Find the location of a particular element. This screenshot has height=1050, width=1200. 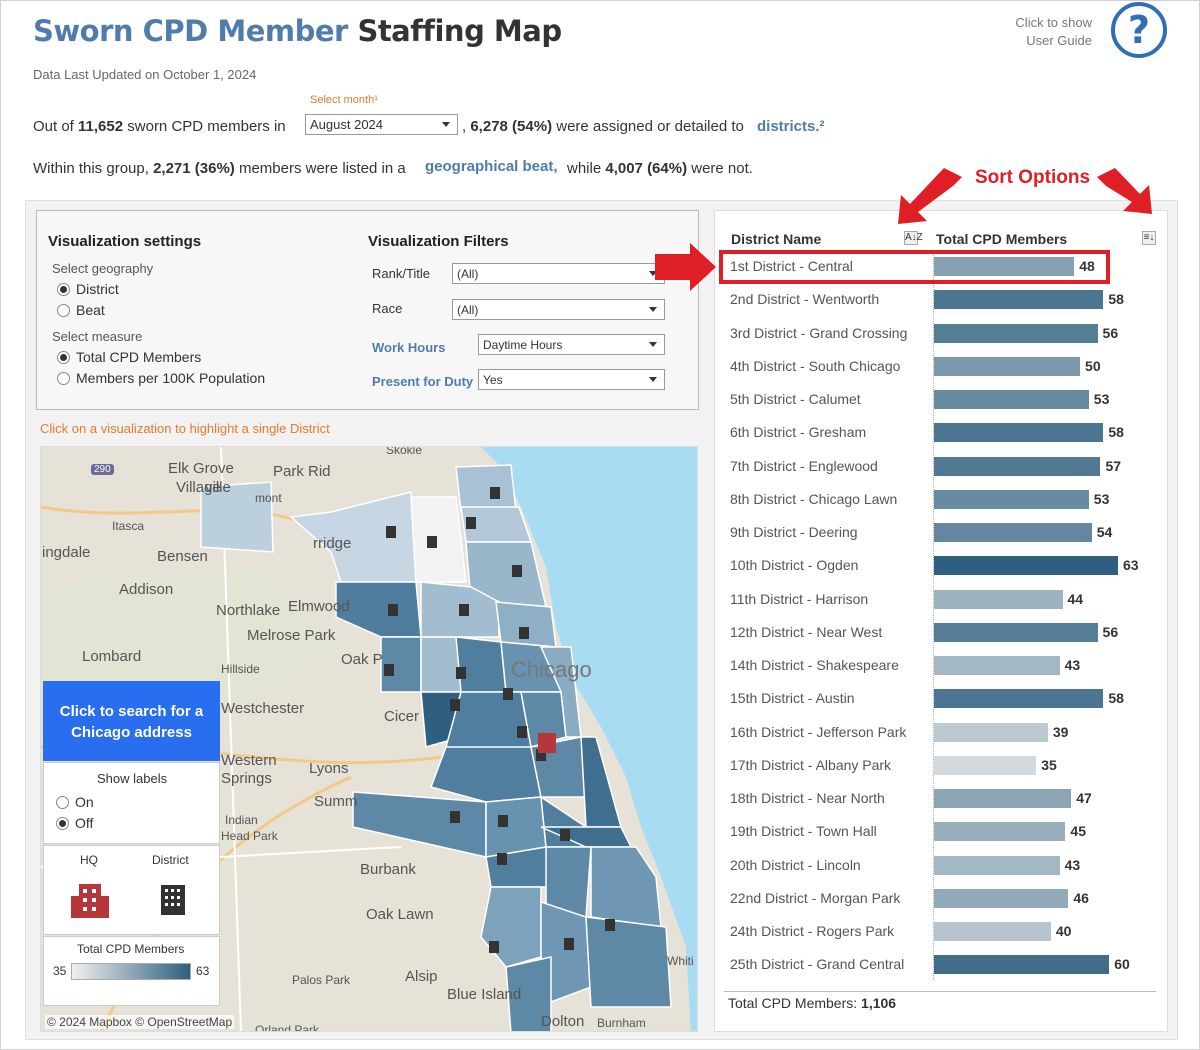

map-attribution: © 2024 Mapbox © OpenStreetMap is located at coordinates (140, 1022).